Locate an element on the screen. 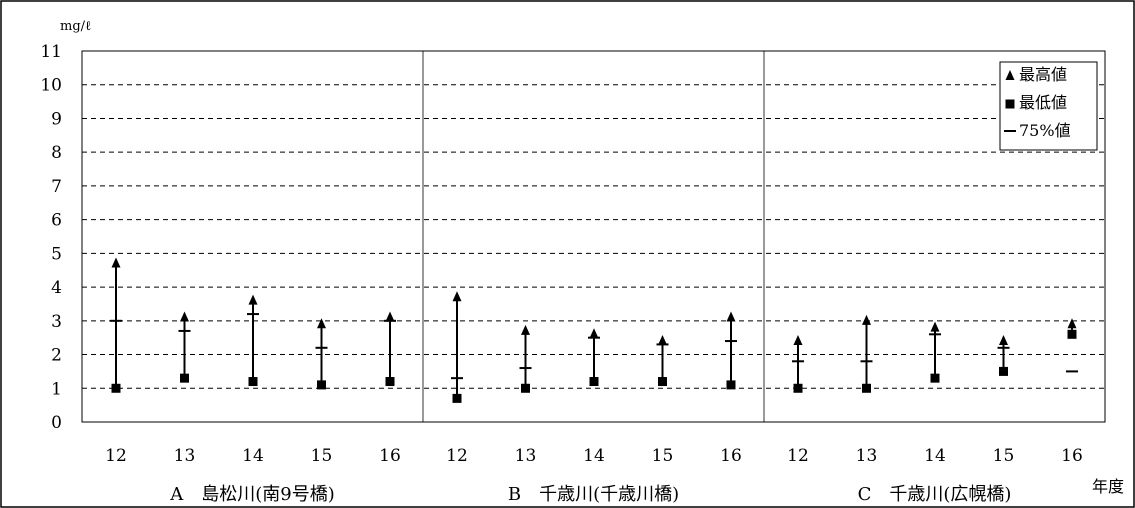  x-tick-label-c-16: 16 is located at coordinates (1072, 456).